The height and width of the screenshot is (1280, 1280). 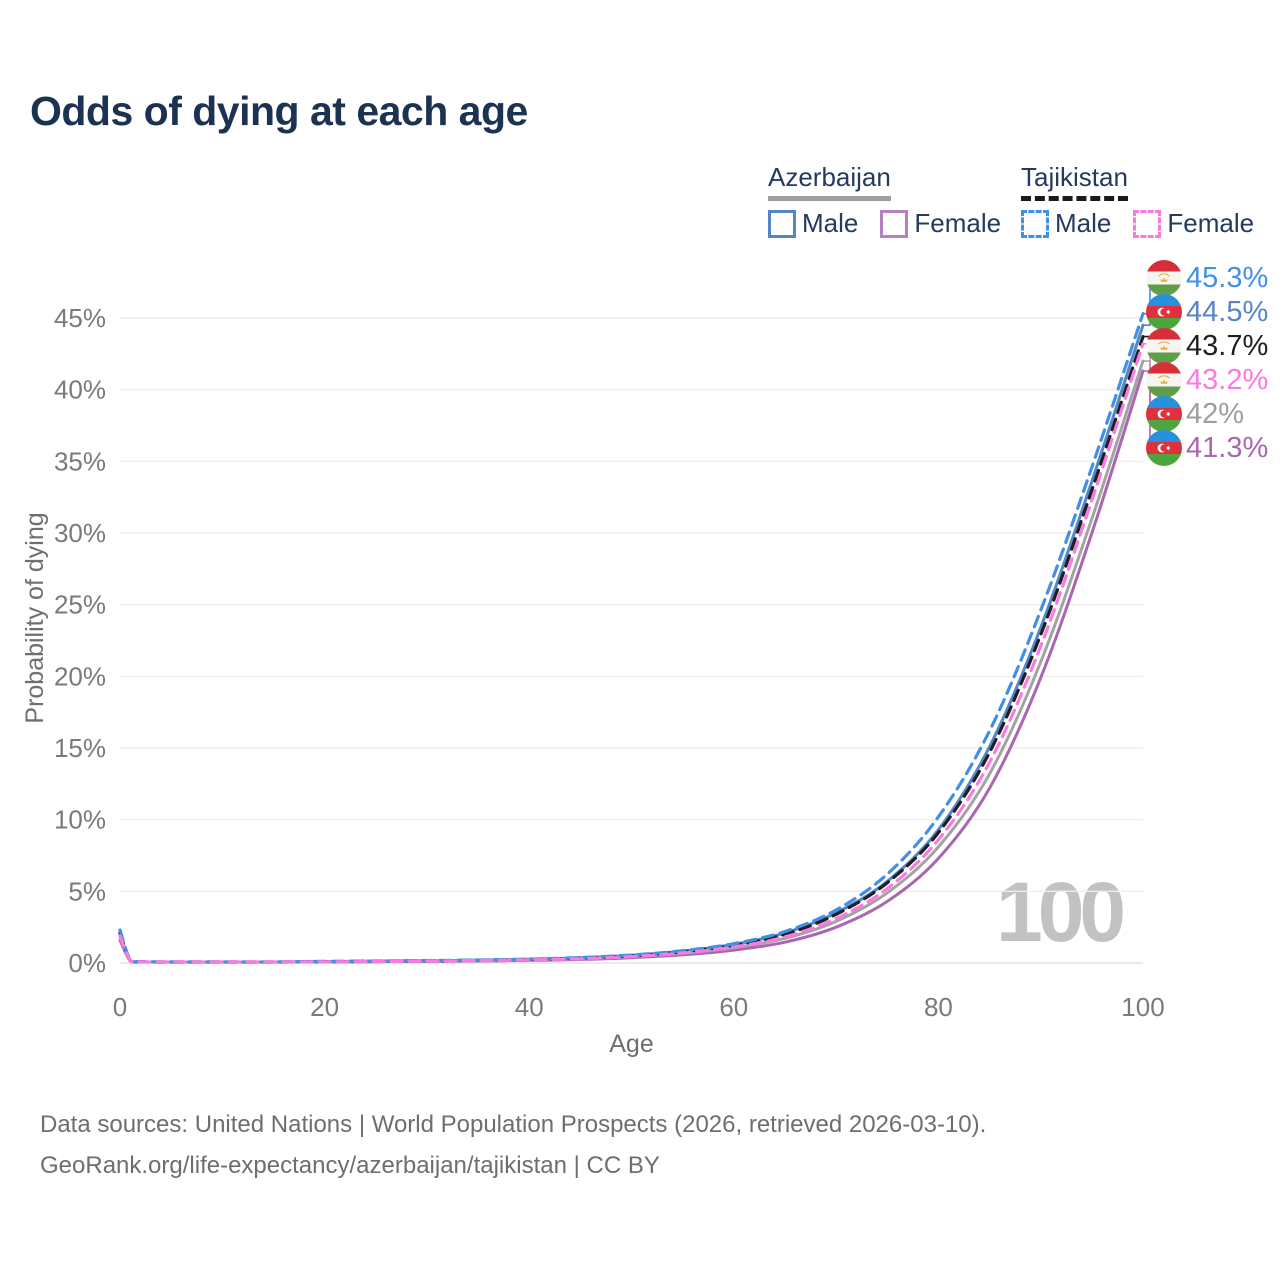 What do you see at coordinates (1035, 223) in the screenshot?
I see `swatch-tajikistan-male-icon` at bounding box center [1035, 223].